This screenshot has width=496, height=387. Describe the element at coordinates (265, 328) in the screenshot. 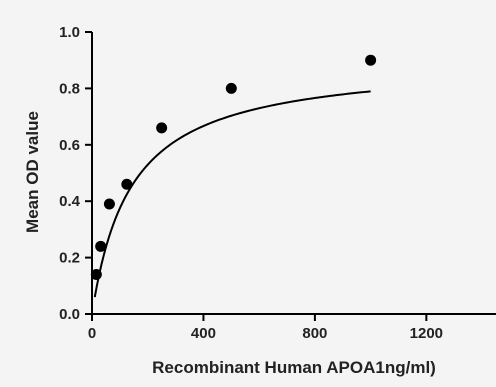

I see `x-axis-ticks: 0 400 800 1200` at that location.